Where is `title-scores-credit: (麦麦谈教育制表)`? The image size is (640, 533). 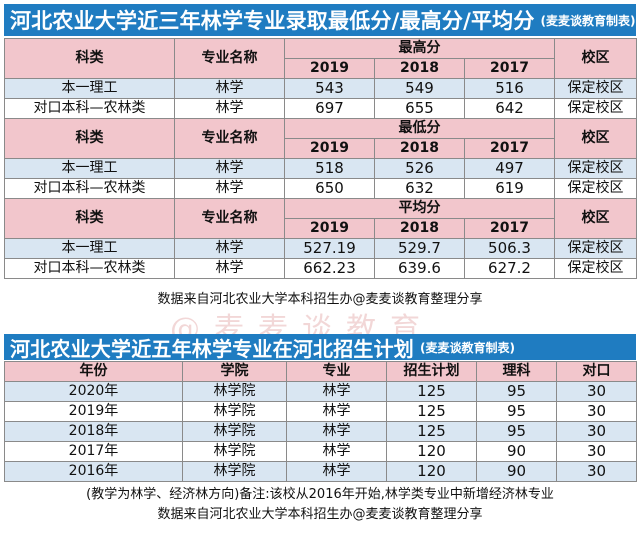
title-scores-credit: (麦麦谈教育制表) is located at coordinates (588, 20).